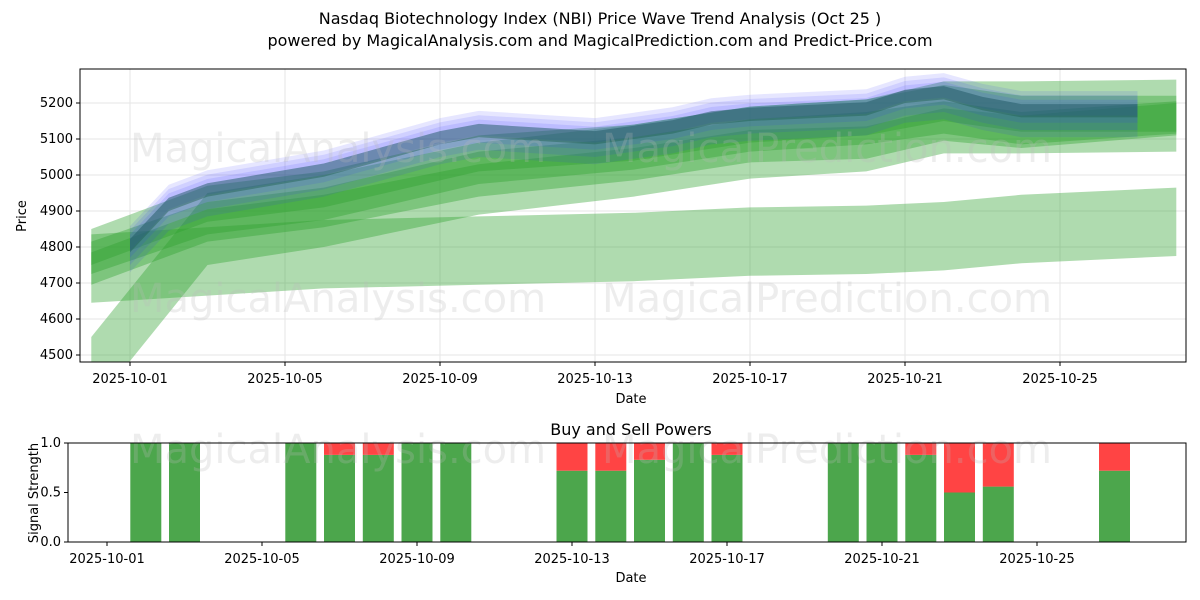 The width and height of the screenshot is (1200, 600). I want to click on signal-x-tick-label: 2025-10-17, so click(727, 559).